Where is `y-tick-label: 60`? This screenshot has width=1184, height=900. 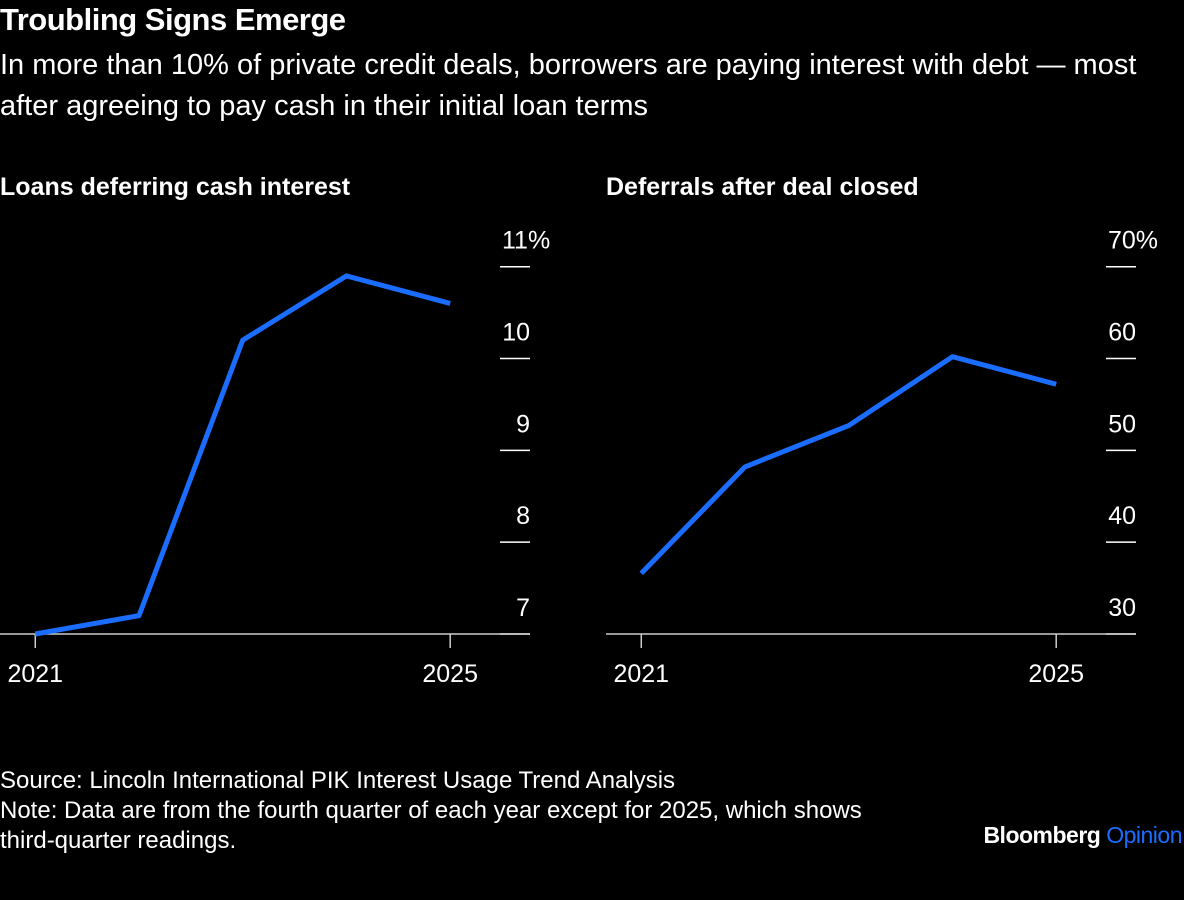
y-tick-label: 60 is located at coordinates (1122, 333).